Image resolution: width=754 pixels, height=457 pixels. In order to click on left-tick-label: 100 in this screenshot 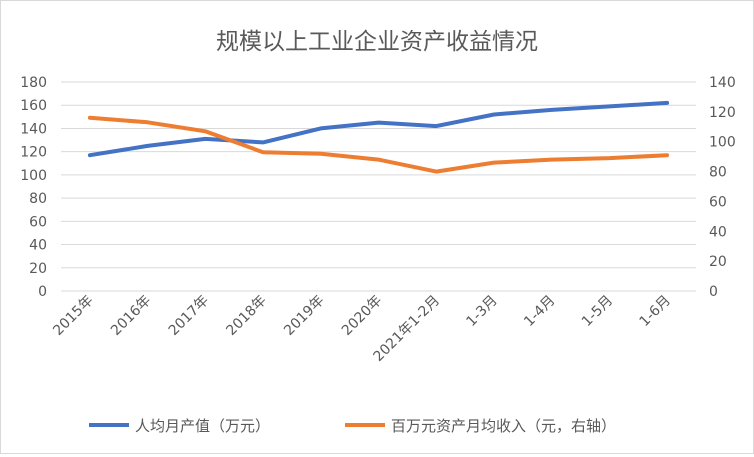, I will do `click(33, 176)`.